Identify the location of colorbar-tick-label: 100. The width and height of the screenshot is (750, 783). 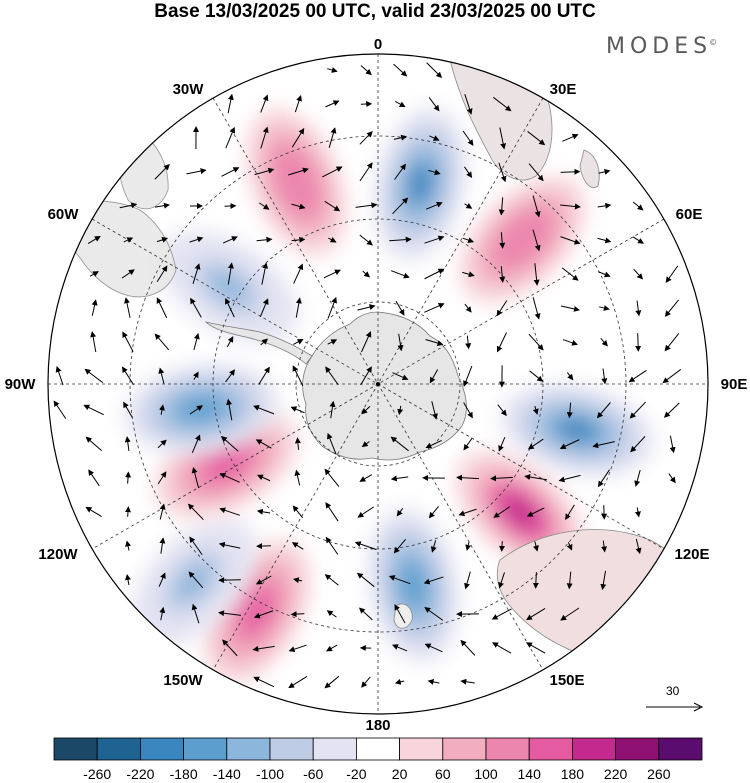
(486, 774).